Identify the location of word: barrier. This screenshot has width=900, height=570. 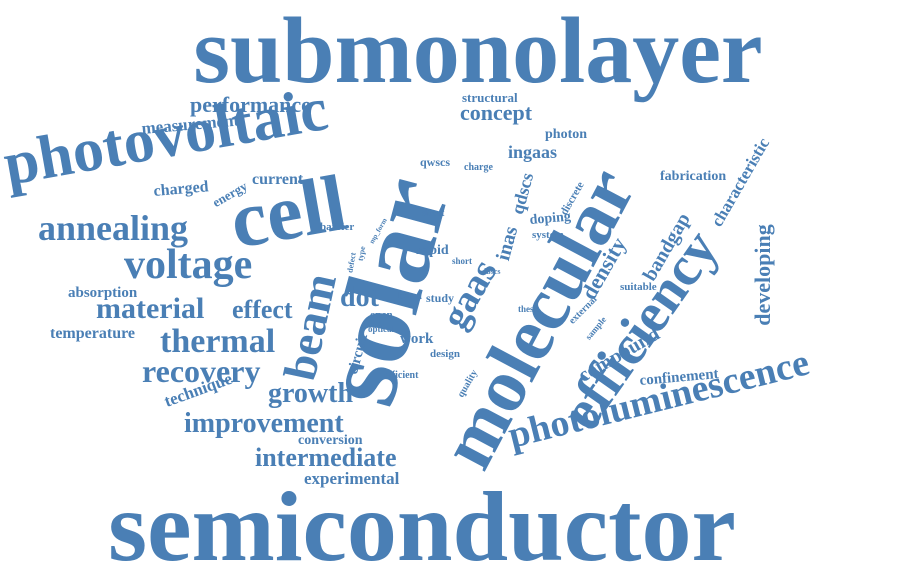
(337, 227).